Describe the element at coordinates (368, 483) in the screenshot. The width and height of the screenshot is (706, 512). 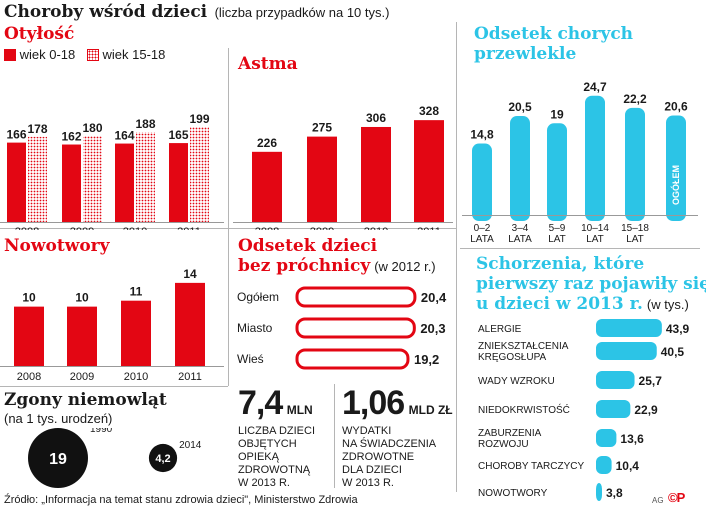
I see `stat-desc-line: W 2013 R.` at that location.